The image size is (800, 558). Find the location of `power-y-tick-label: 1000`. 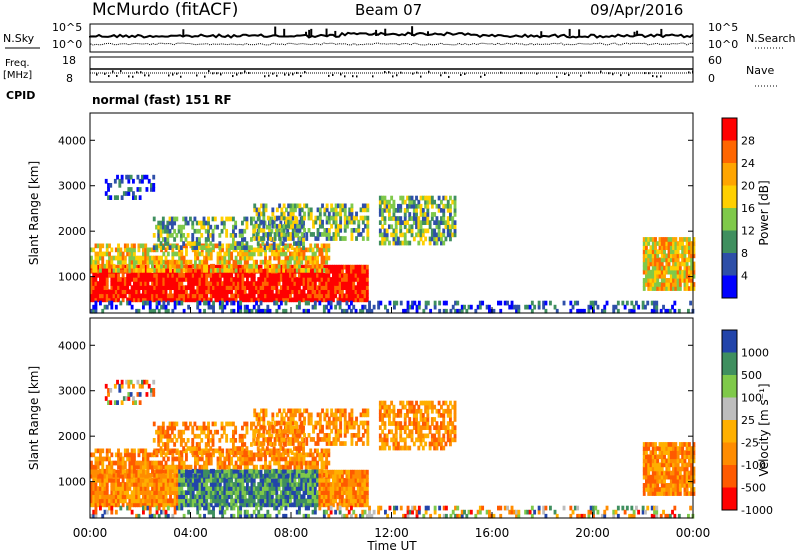

power-y-tick-label: 1000 is located at coordinates (72, 277).